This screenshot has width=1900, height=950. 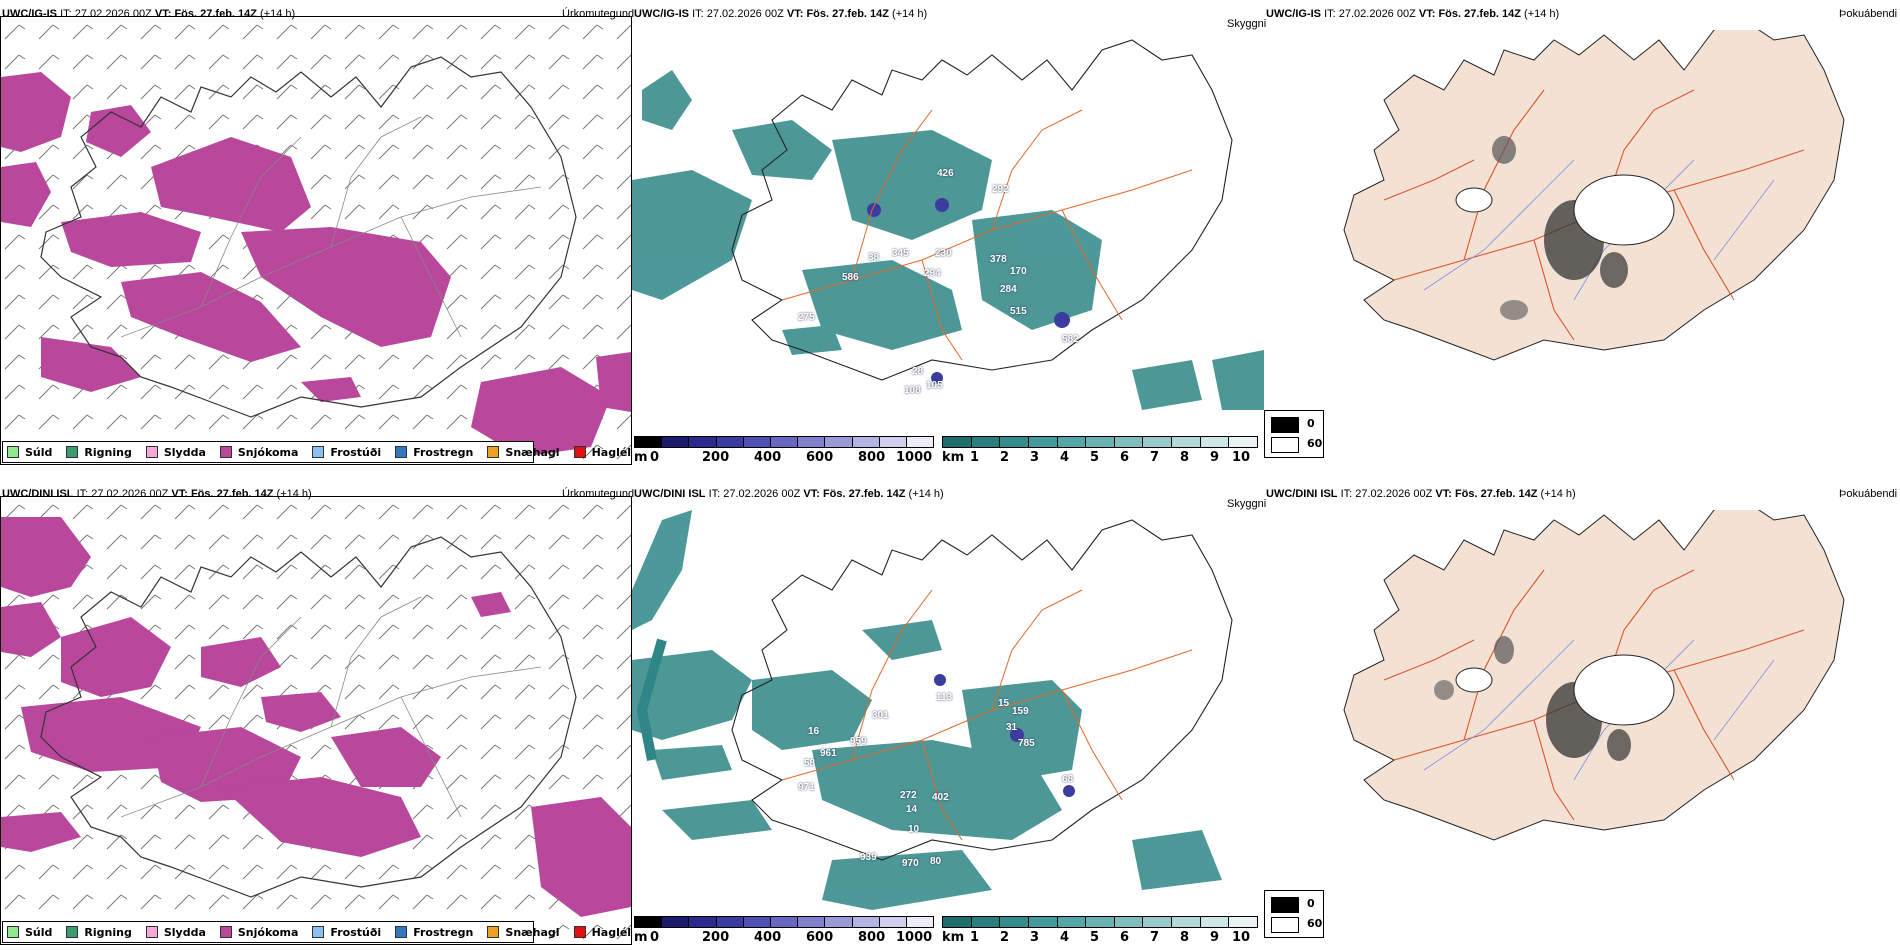 I want to click on fog-legend-row1: 0 60, so click(x=1294, y=434).